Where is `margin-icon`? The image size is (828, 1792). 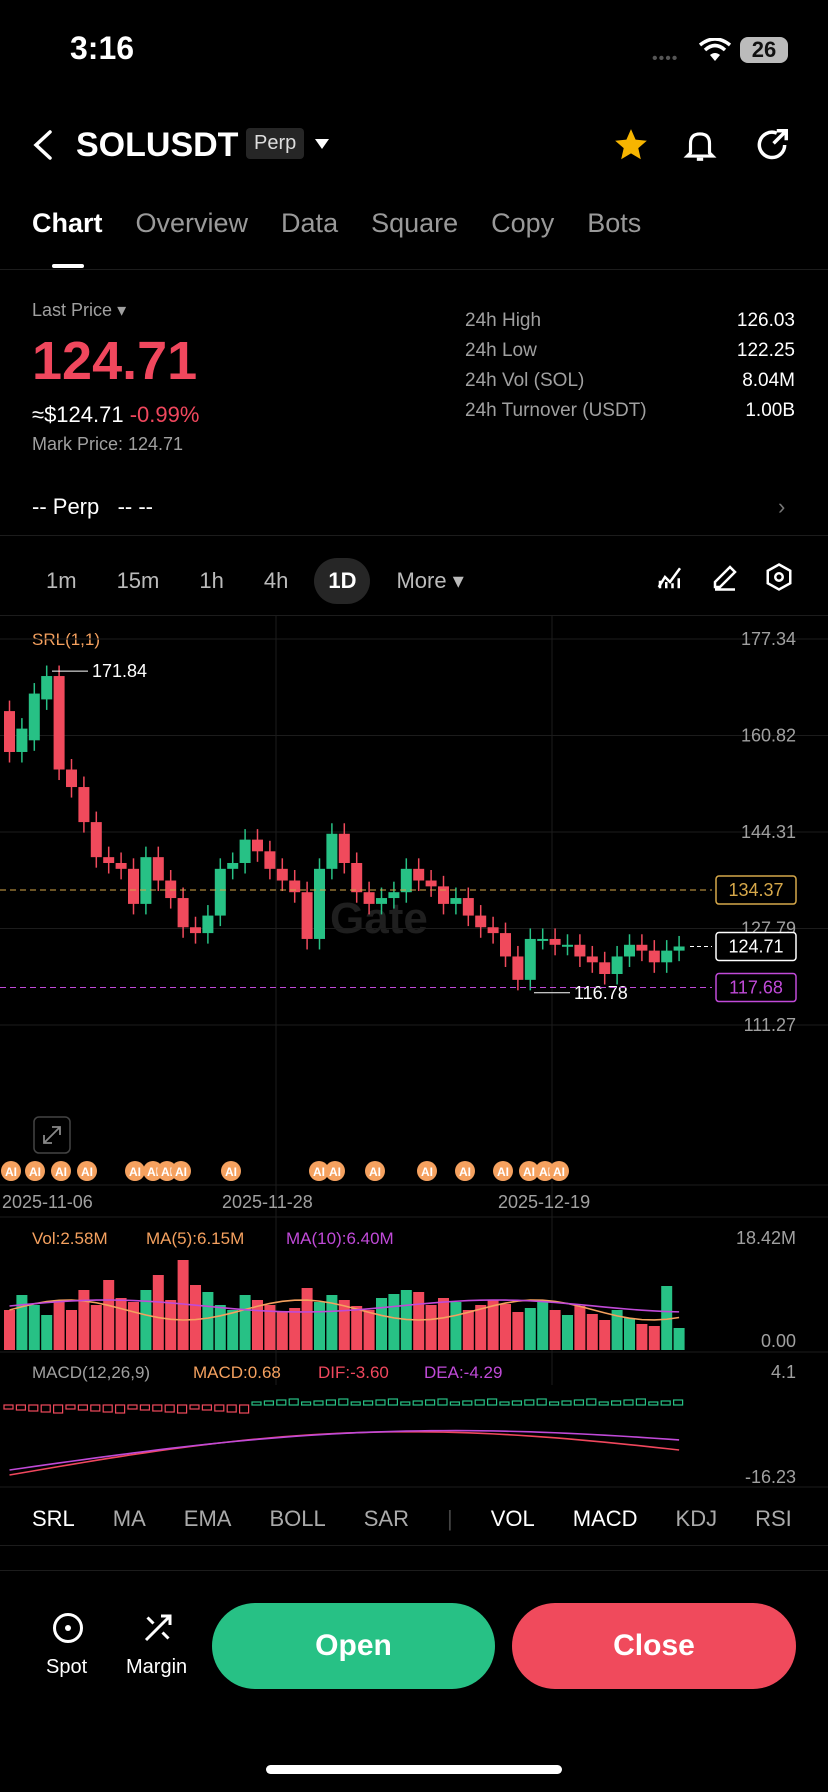
margin-icon is located at coordinates (158, 1628).